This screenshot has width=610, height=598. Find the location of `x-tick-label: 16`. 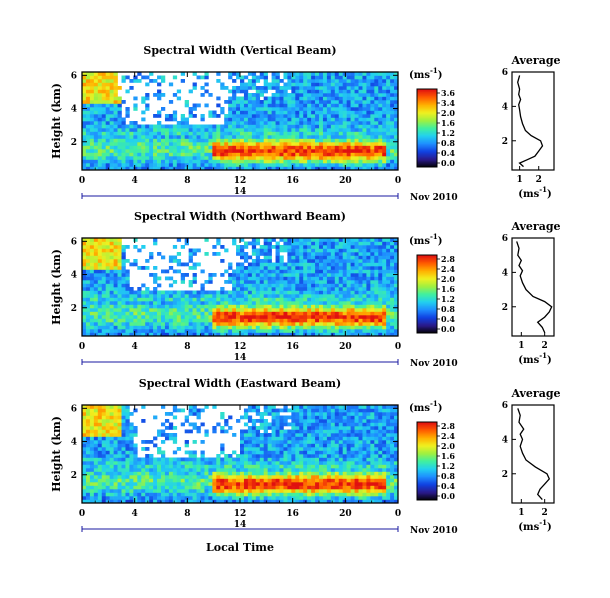

x-tick-label: 16 is located at coordinates (292, 181).